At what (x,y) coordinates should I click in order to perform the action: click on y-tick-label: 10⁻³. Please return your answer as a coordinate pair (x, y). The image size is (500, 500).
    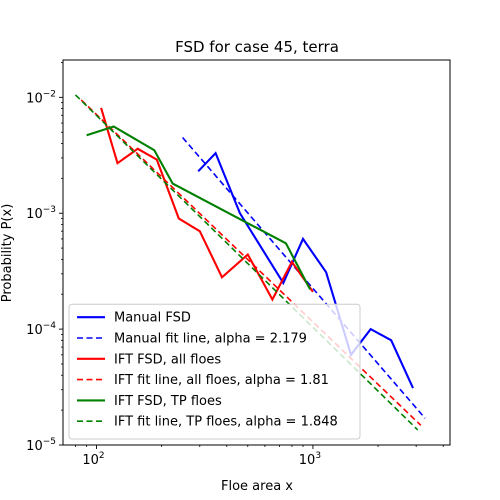
    Looking at the image, I should click on (41, 213).